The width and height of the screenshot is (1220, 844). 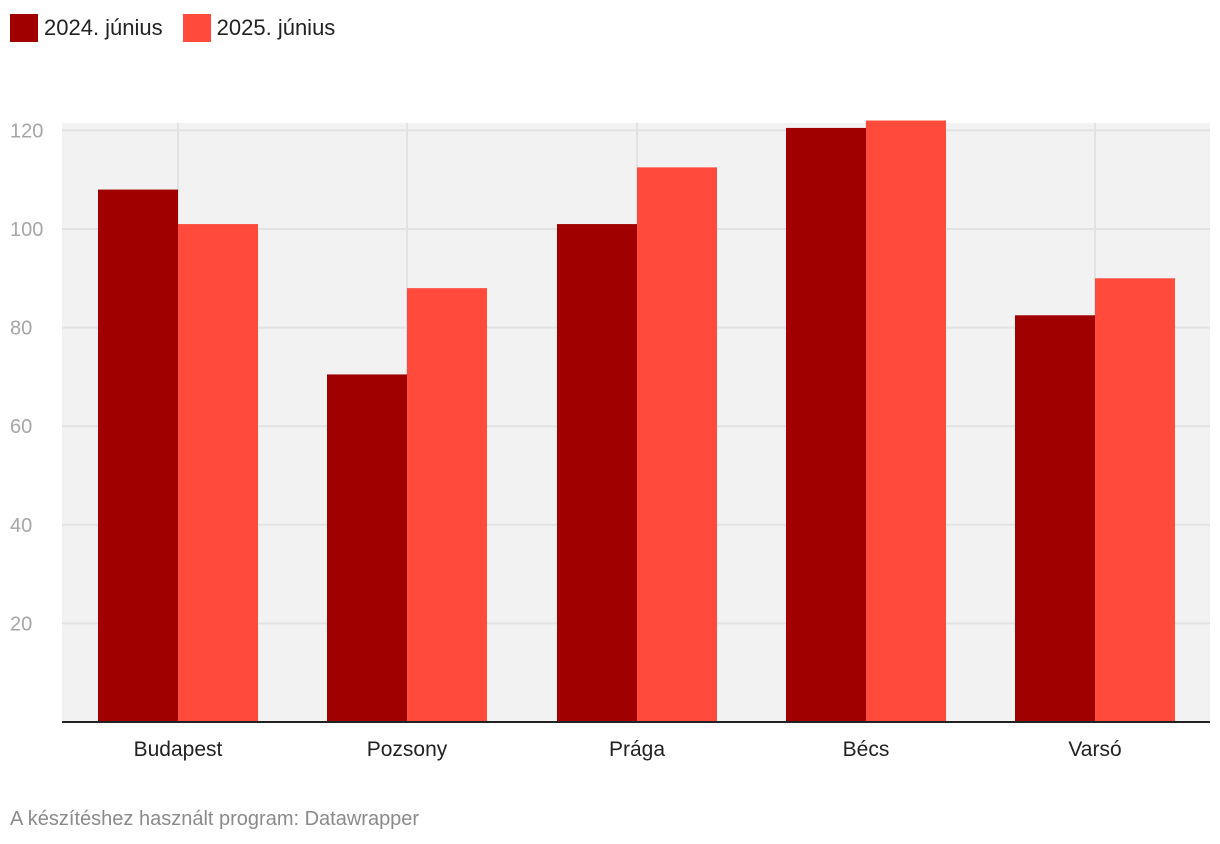 I want to click on x-category-label-0: Budapest, so click(x=178, y=749).